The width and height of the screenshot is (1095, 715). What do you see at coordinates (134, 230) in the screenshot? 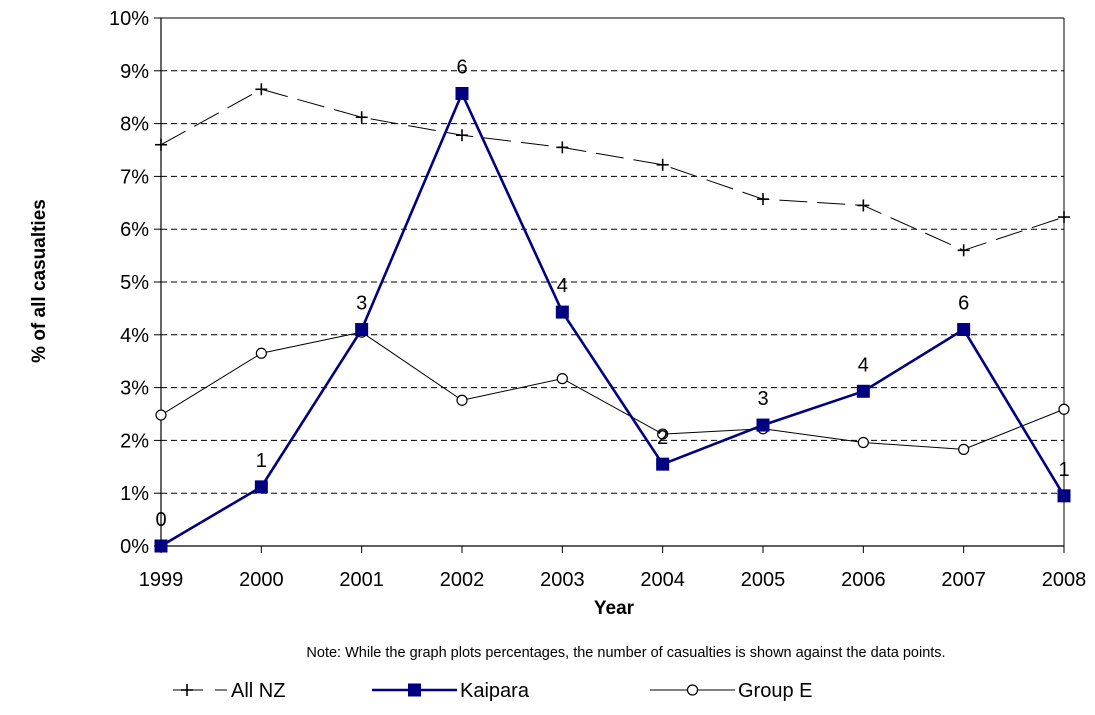
I see `y-tick-label: 6%` at bounding box center [134, 230].